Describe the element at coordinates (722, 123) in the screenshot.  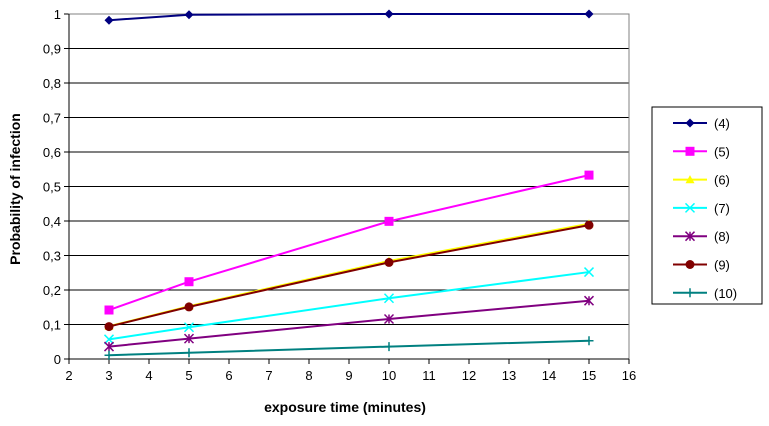
I see `legend-label: (4)` at that location.